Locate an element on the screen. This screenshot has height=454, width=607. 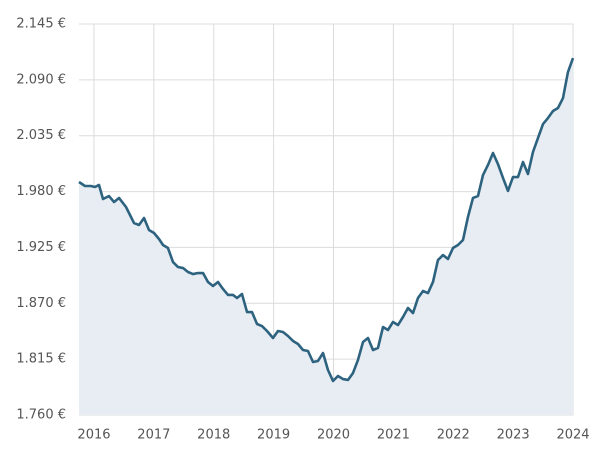
x-tick-label: 2016 is located at coordinates (93, 435).